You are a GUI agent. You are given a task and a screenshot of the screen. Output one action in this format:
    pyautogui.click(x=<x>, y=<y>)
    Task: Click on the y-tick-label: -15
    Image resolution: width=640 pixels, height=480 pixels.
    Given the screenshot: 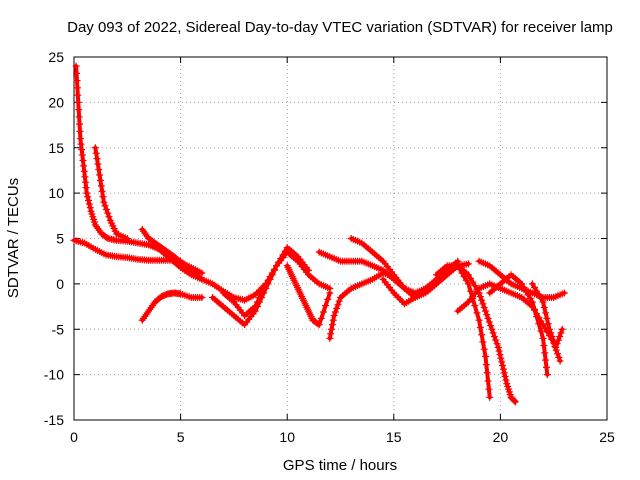 What is the action you would take?
    pyautogui.click(x=54, y=420)
    